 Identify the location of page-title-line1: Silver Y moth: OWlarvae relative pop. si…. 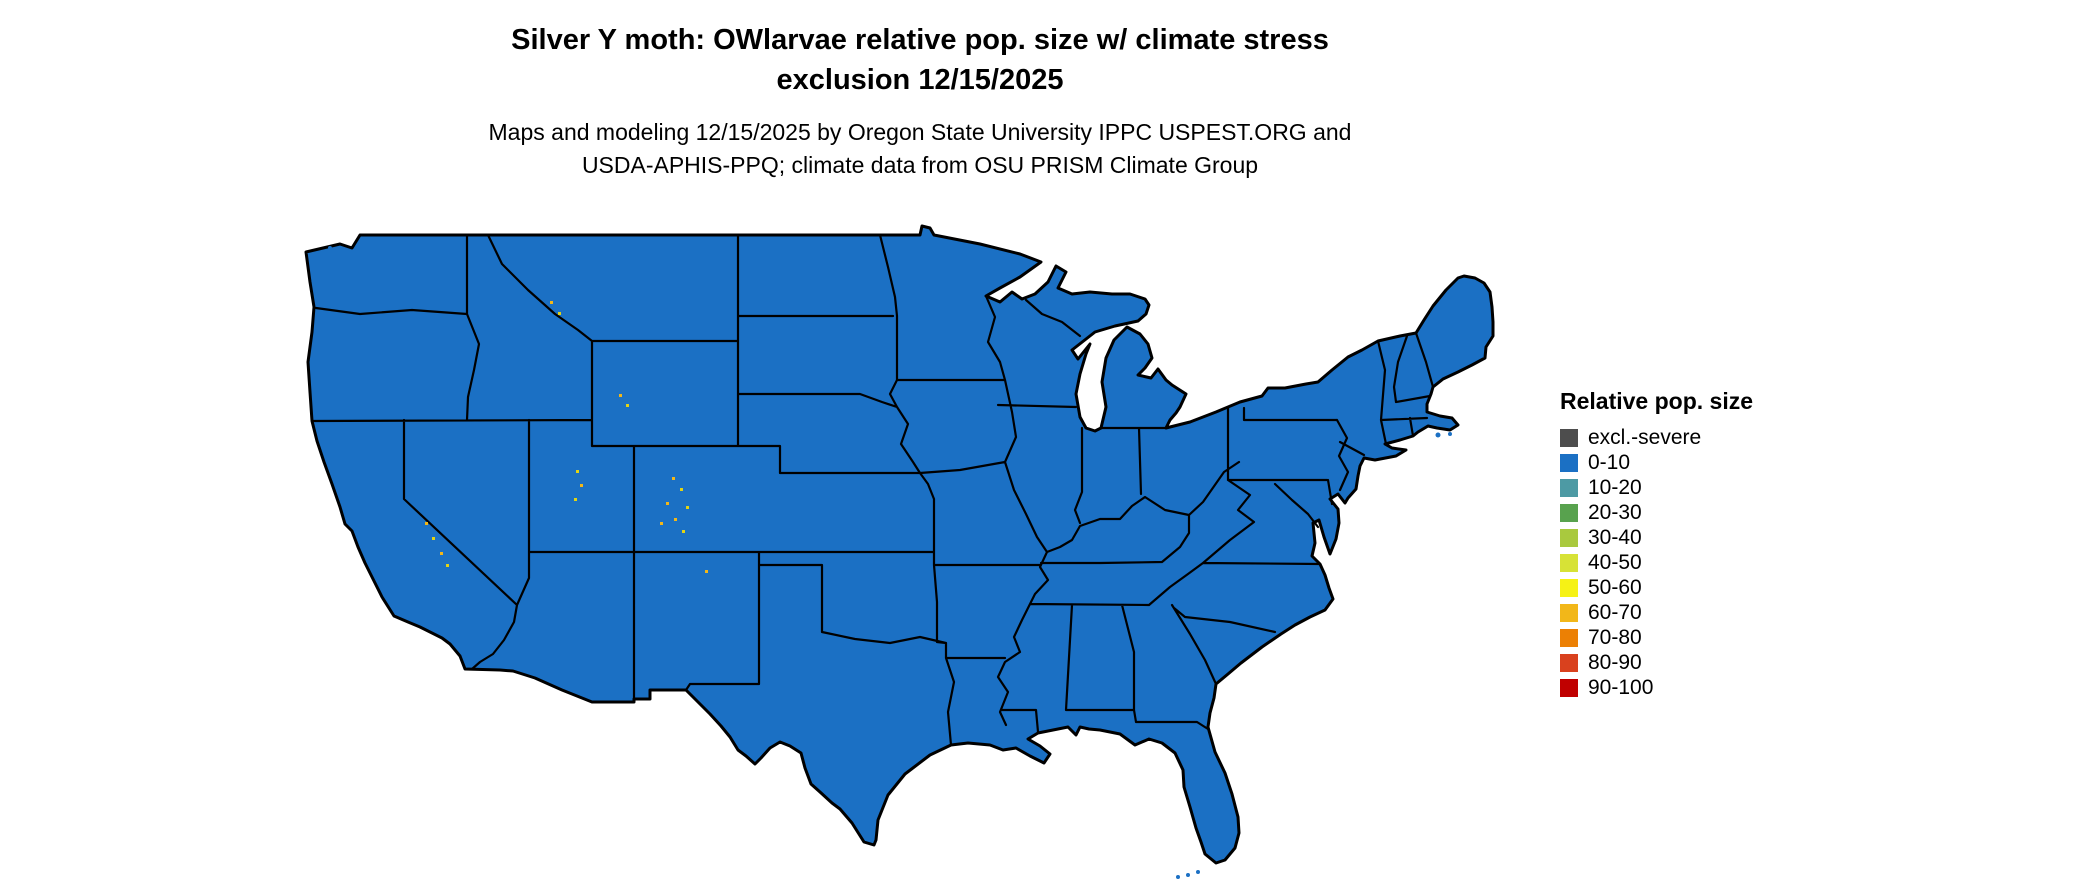
(920, 40).